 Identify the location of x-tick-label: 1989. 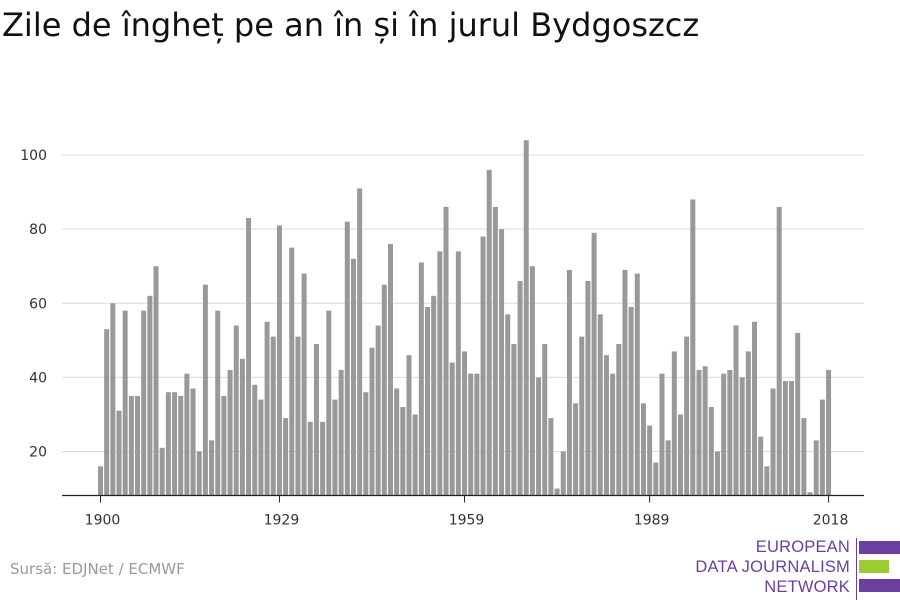
(652, 521).